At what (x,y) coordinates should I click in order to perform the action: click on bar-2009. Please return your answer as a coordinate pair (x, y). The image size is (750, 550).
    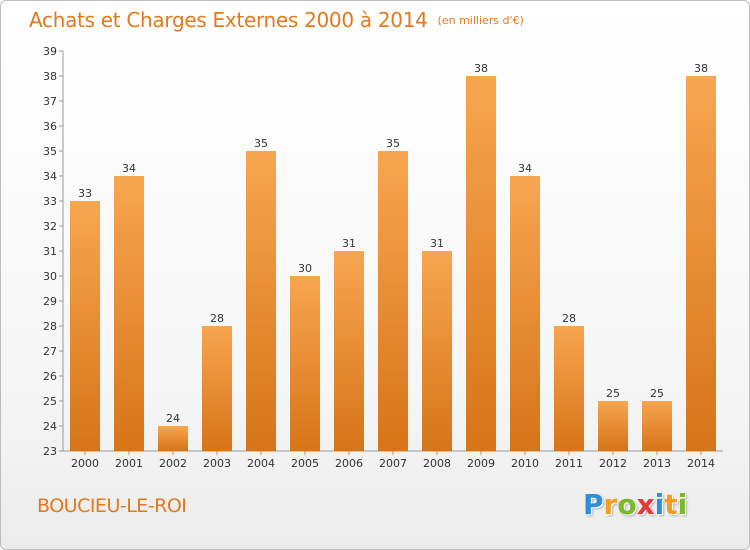
    Looking at the image, I should click on (481, 263).